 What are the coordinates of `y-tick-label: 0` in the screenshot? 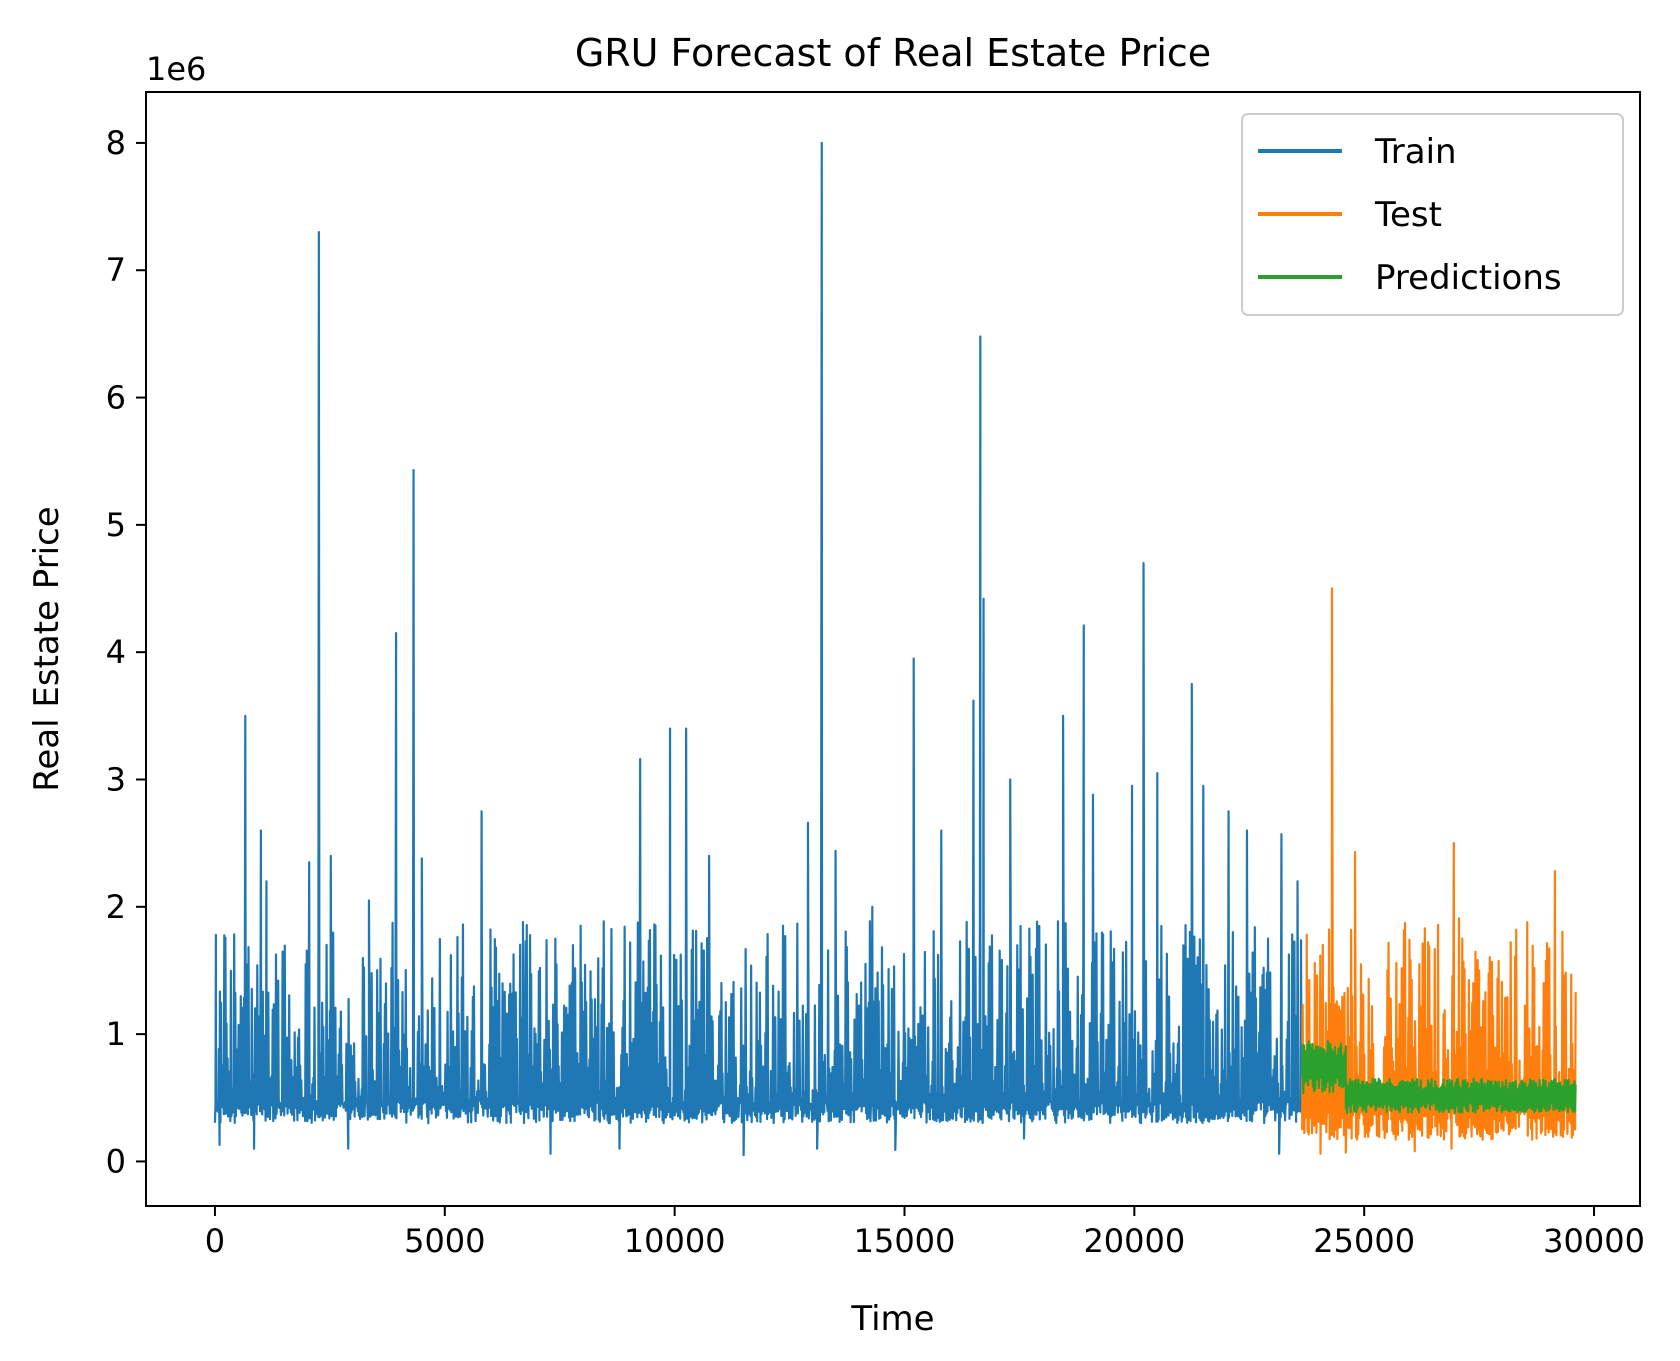 It's located at (116, 1161).